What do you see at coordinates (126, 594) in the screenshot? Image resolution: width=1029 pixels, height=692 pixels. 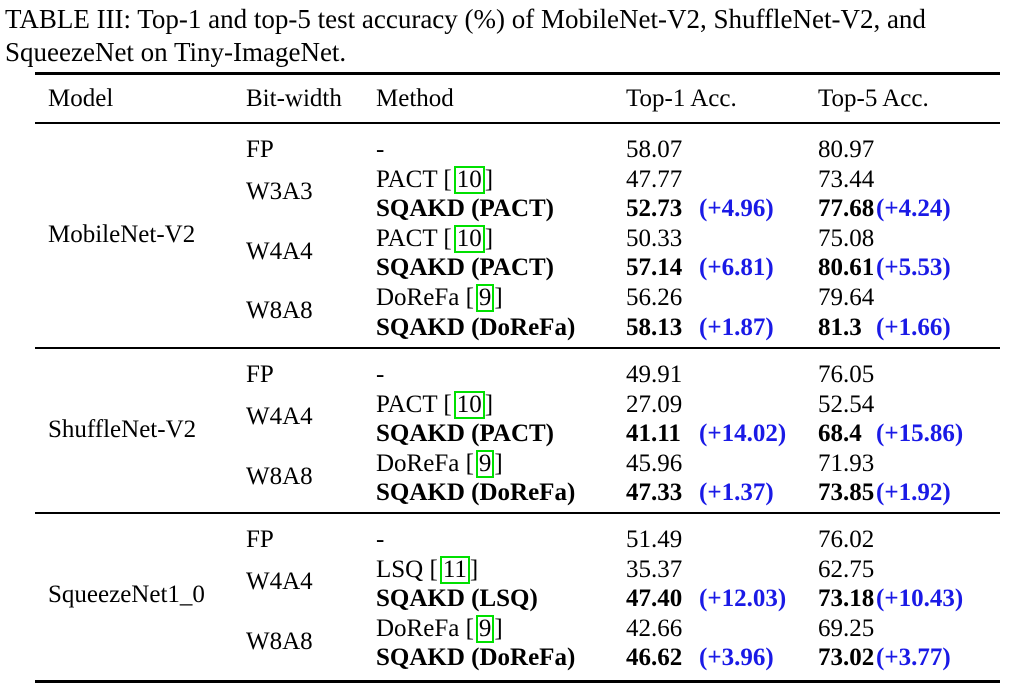 I see `model-name: SqueezeNet1_0` at bounding box center [126, 594].